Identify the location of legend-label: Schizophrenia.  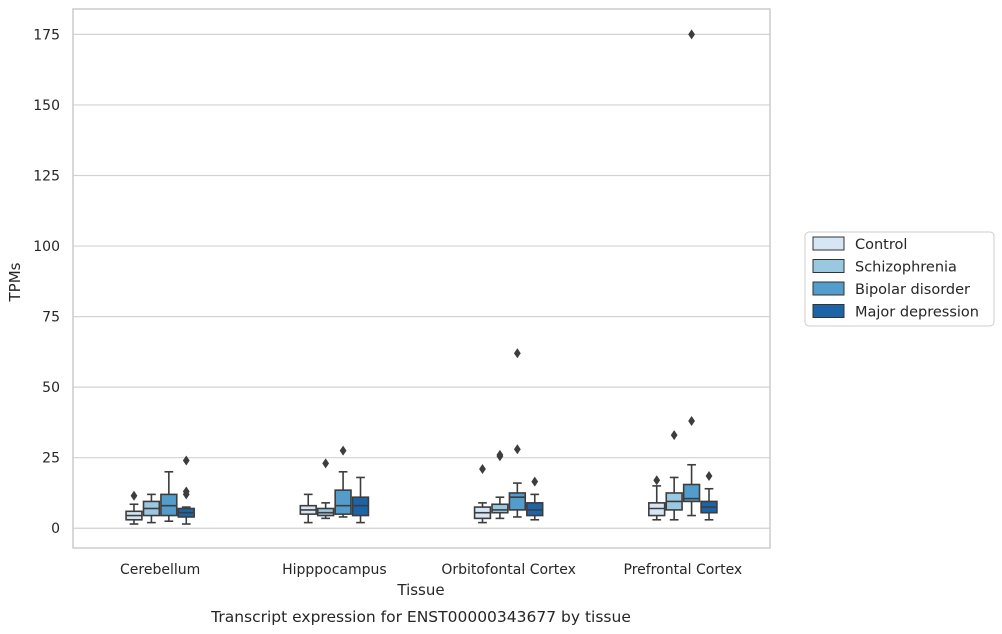
(906, 268).